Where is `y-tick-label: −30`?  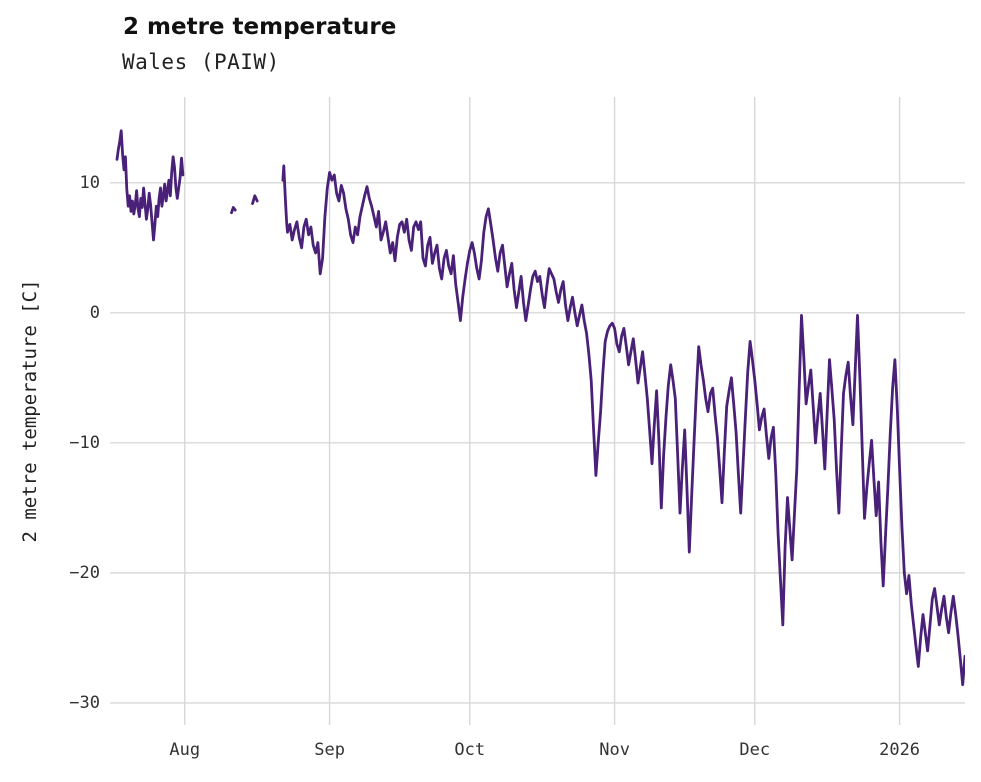
y-tick-label: −30 is located at coordinates (84, 702).